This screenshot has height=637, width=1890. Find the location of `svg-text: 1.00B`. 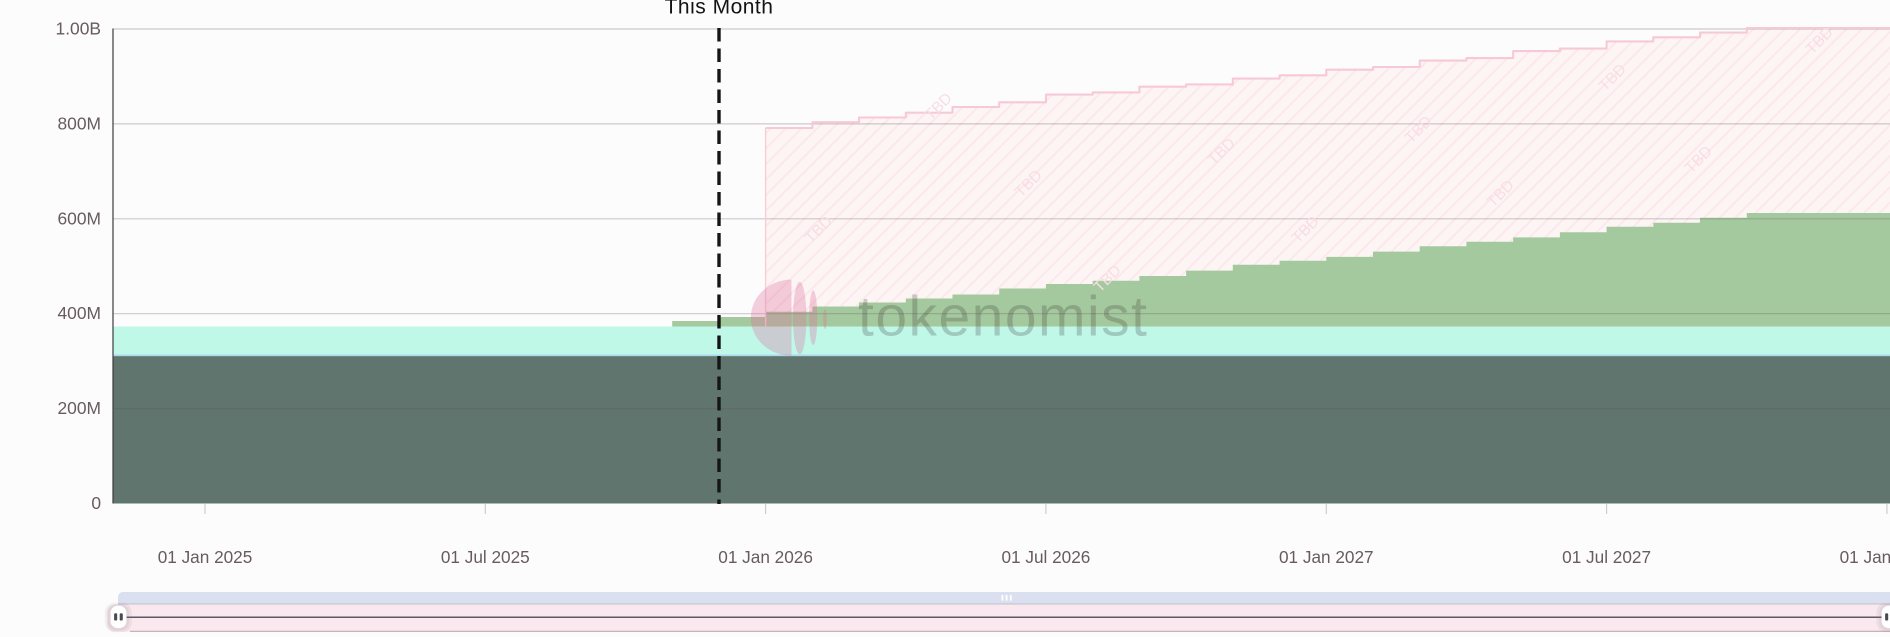

svg-text: 1.00B is located at coordinates (78, 29).